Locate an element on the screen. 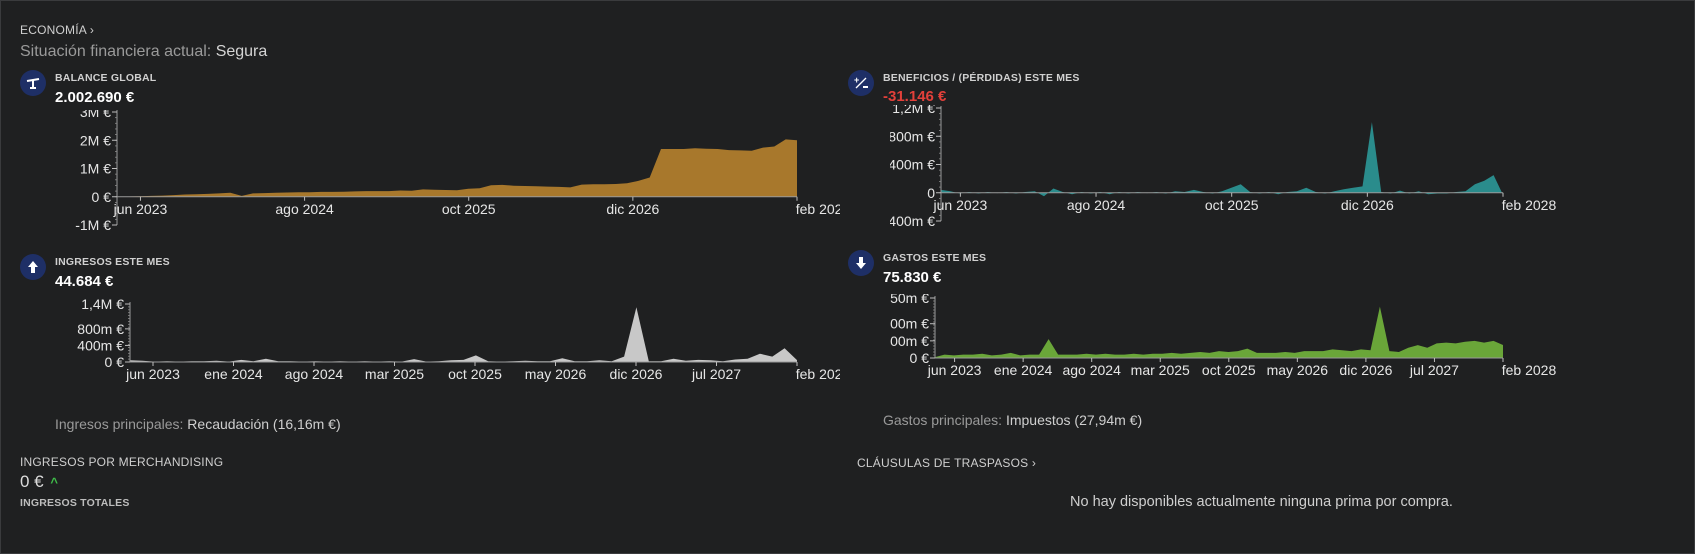 The width and height of the screenshot is (1695, 554). income-x-tick-label: mar 2025 is located at coordinates (394, 374).